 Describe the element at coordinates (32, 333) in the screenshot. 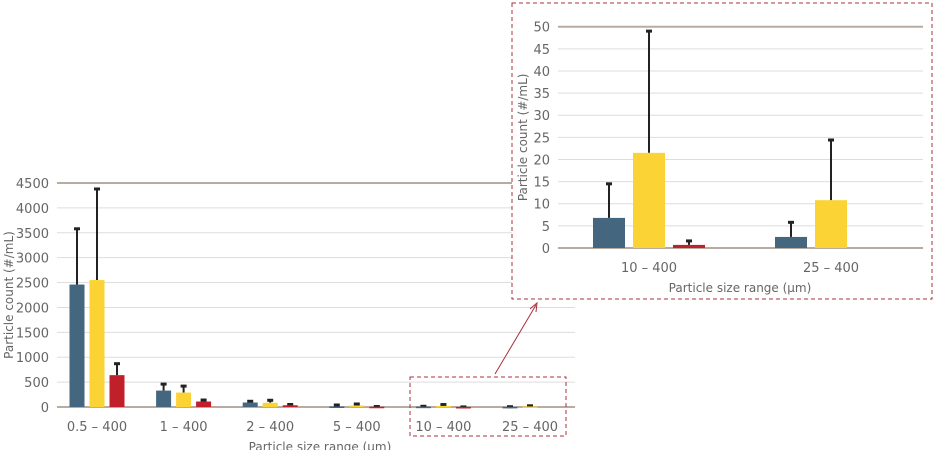

I see `y-tick-label: 1500` at that location.